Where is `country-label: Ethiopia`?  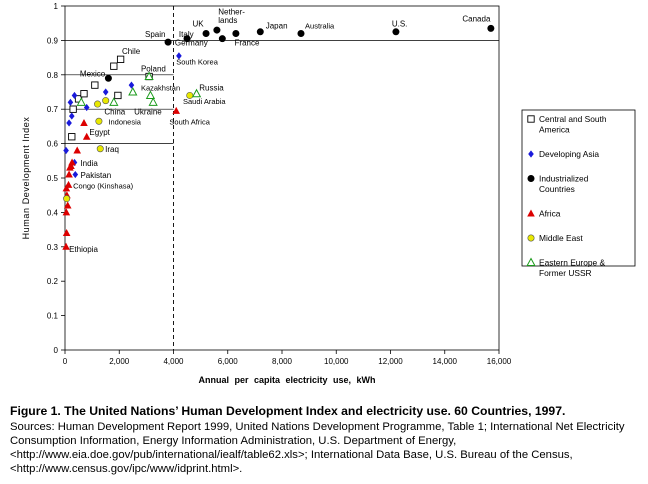
country-label: Ethiopia is located at coordinates (83, 249).